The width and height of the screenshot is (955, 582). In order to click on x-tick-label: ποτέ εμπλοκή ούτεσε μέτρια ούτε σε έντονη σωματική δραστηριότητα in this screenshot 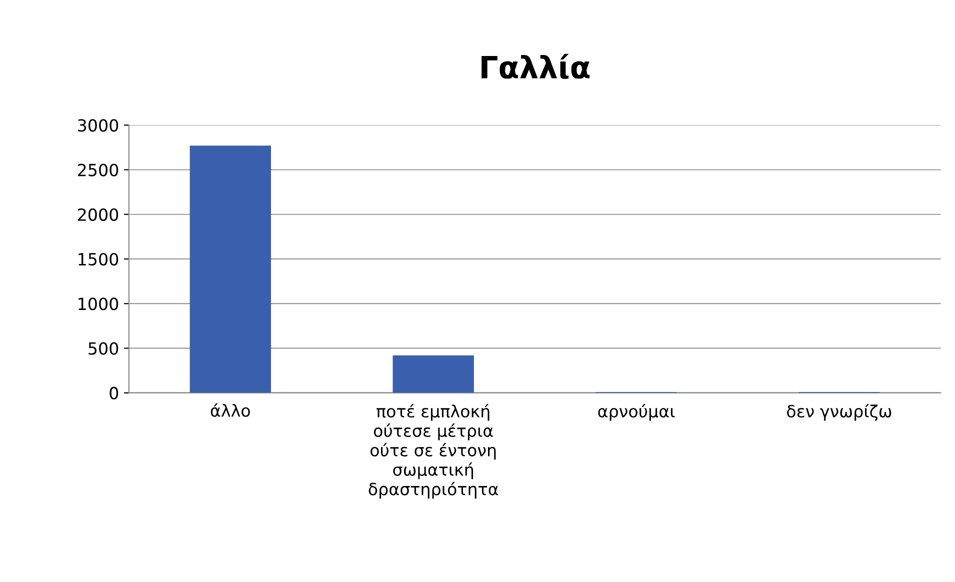, I will do `click(433, 451)`.